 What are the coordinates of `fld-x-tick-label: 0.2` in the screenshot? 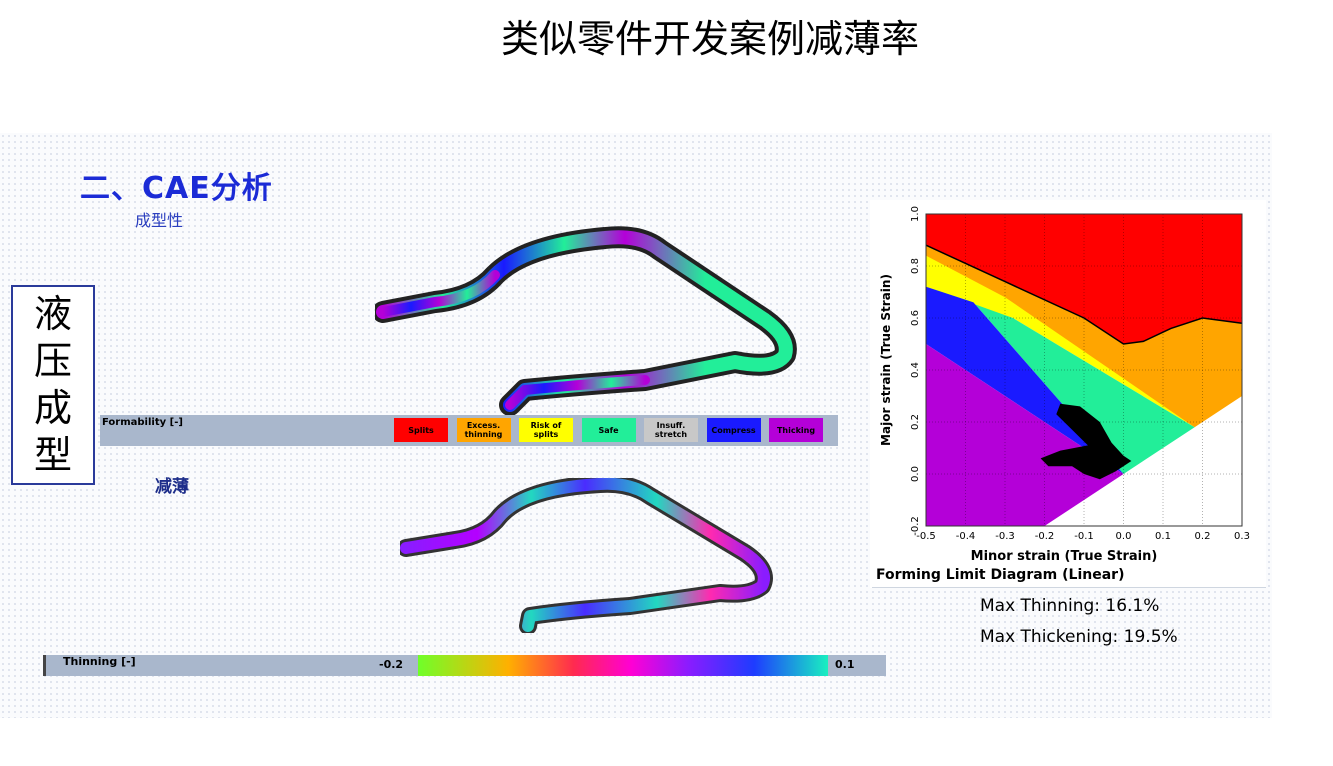 It's located at (1203, 536).